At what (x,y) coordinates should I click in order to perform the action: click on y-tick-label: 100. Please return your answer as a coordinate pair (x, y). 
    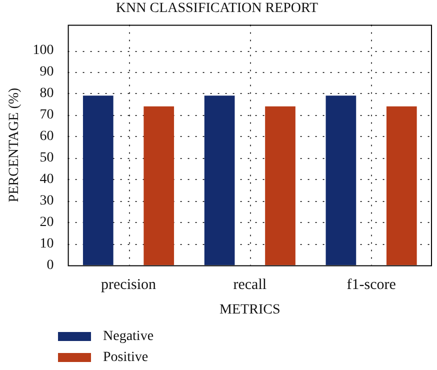
    Looking at the image, I should click on (43, 50).